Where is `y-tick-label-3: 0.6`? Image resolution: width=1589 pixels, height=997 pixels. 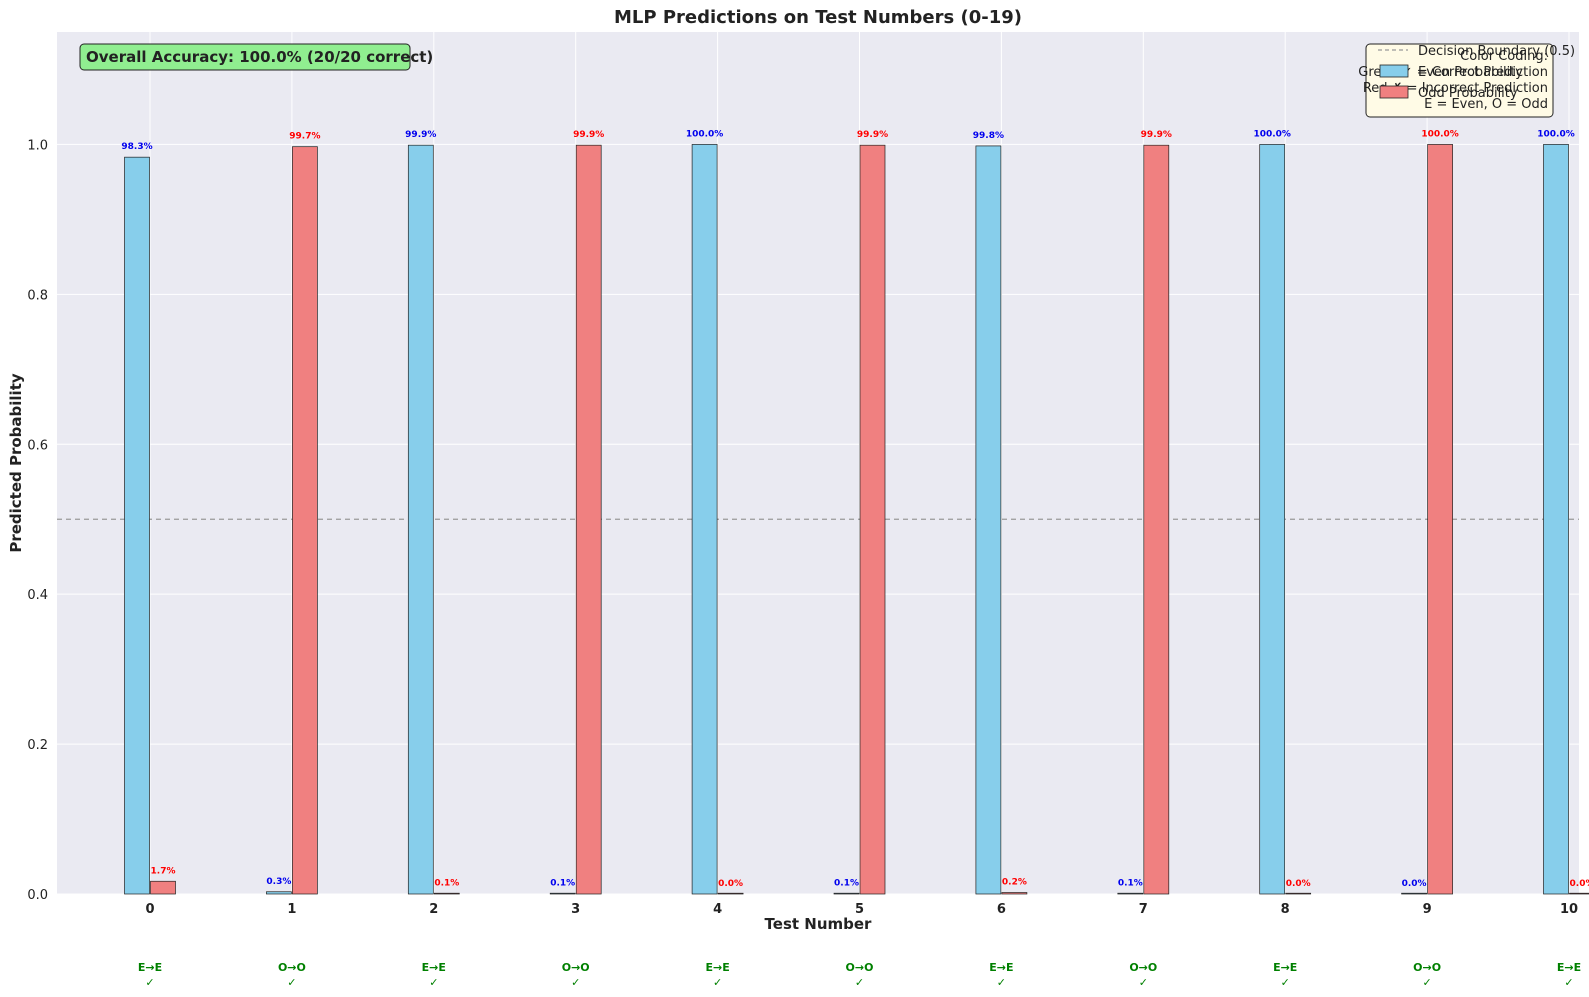
y-tick-label-3: 0.6 is located at coordinates (37, 445).